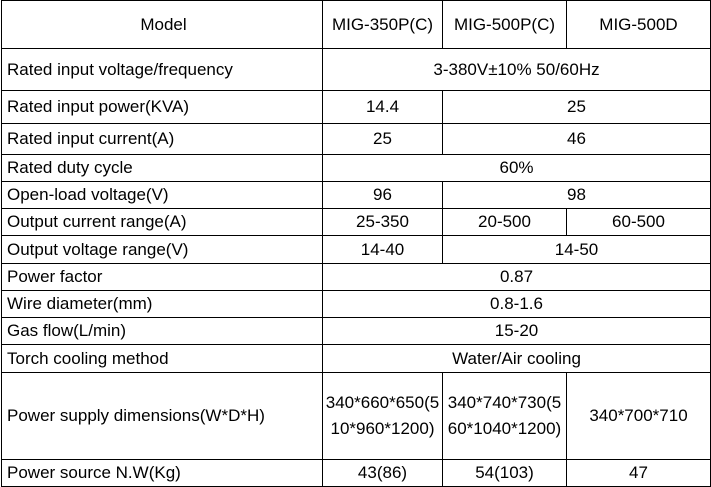 The height and width of the screenshot is (487, 711). Describe the element at coordinates (516, 331) in the screenshot. I see `table-cell: 15-20` at that location.